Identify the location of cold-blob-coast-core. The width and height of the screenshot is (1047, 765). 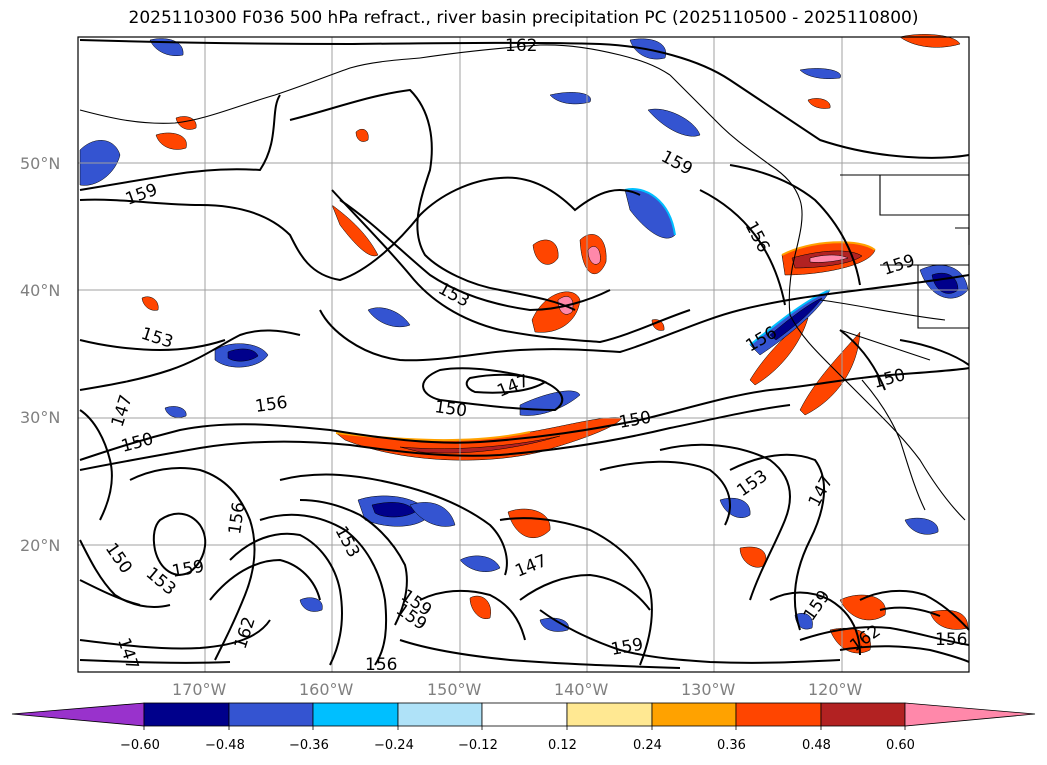
(796, 319).